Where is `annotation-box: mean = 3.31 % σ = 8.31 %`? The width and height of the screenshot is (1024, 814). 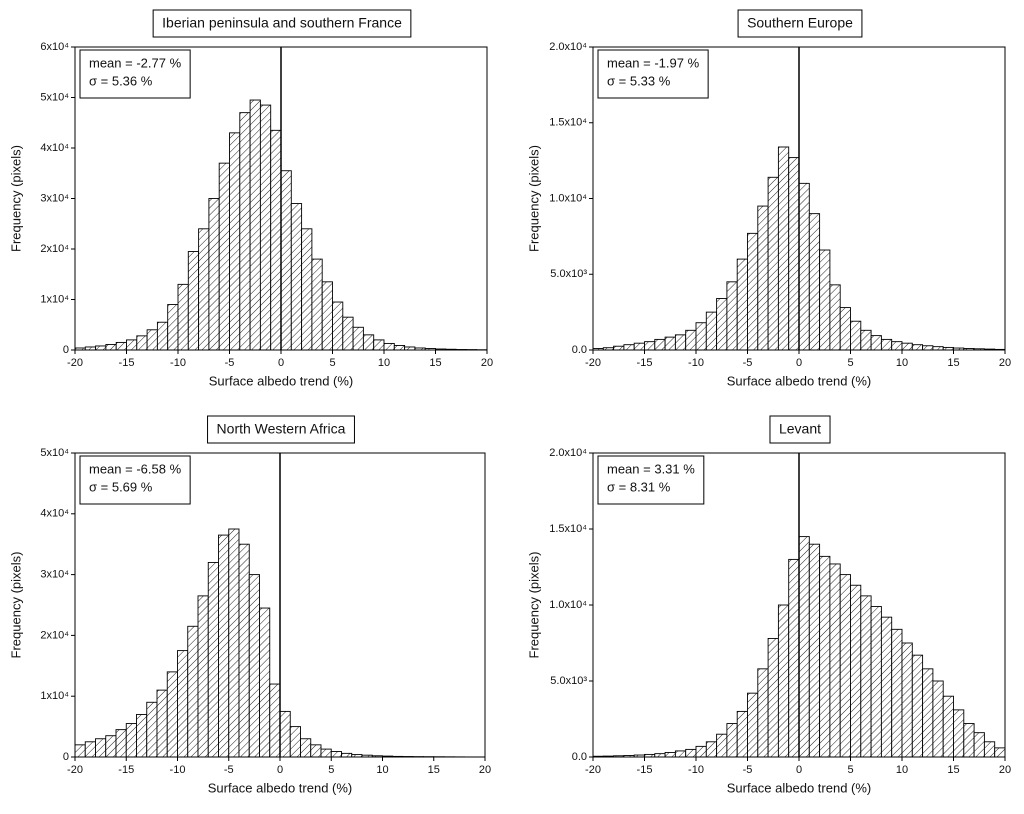
annotation-box: mean = 3.31 % σ = 8.31 % is located at coordinates (651, 480).